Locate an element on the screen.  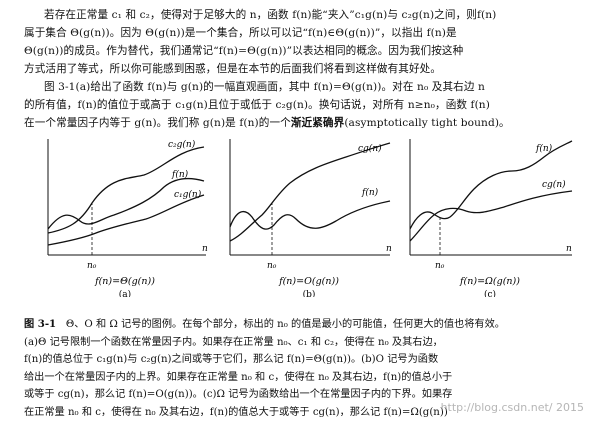
big-o-plot: cg(n) f(n) n n₀ f(n)=O(g(n)) (b) is located at coordinates (309, 217).